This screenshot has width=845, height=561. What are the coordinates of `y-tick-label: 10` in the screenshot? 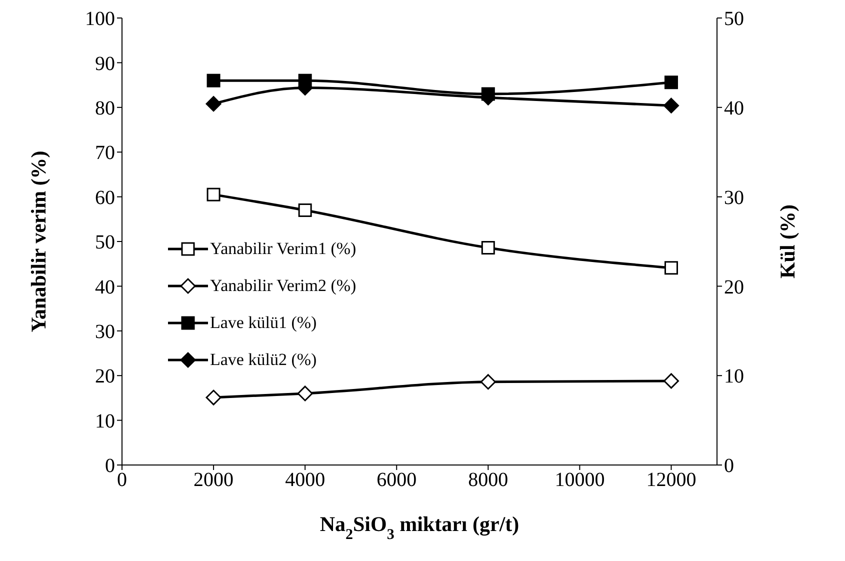 It's located at (105, 421).